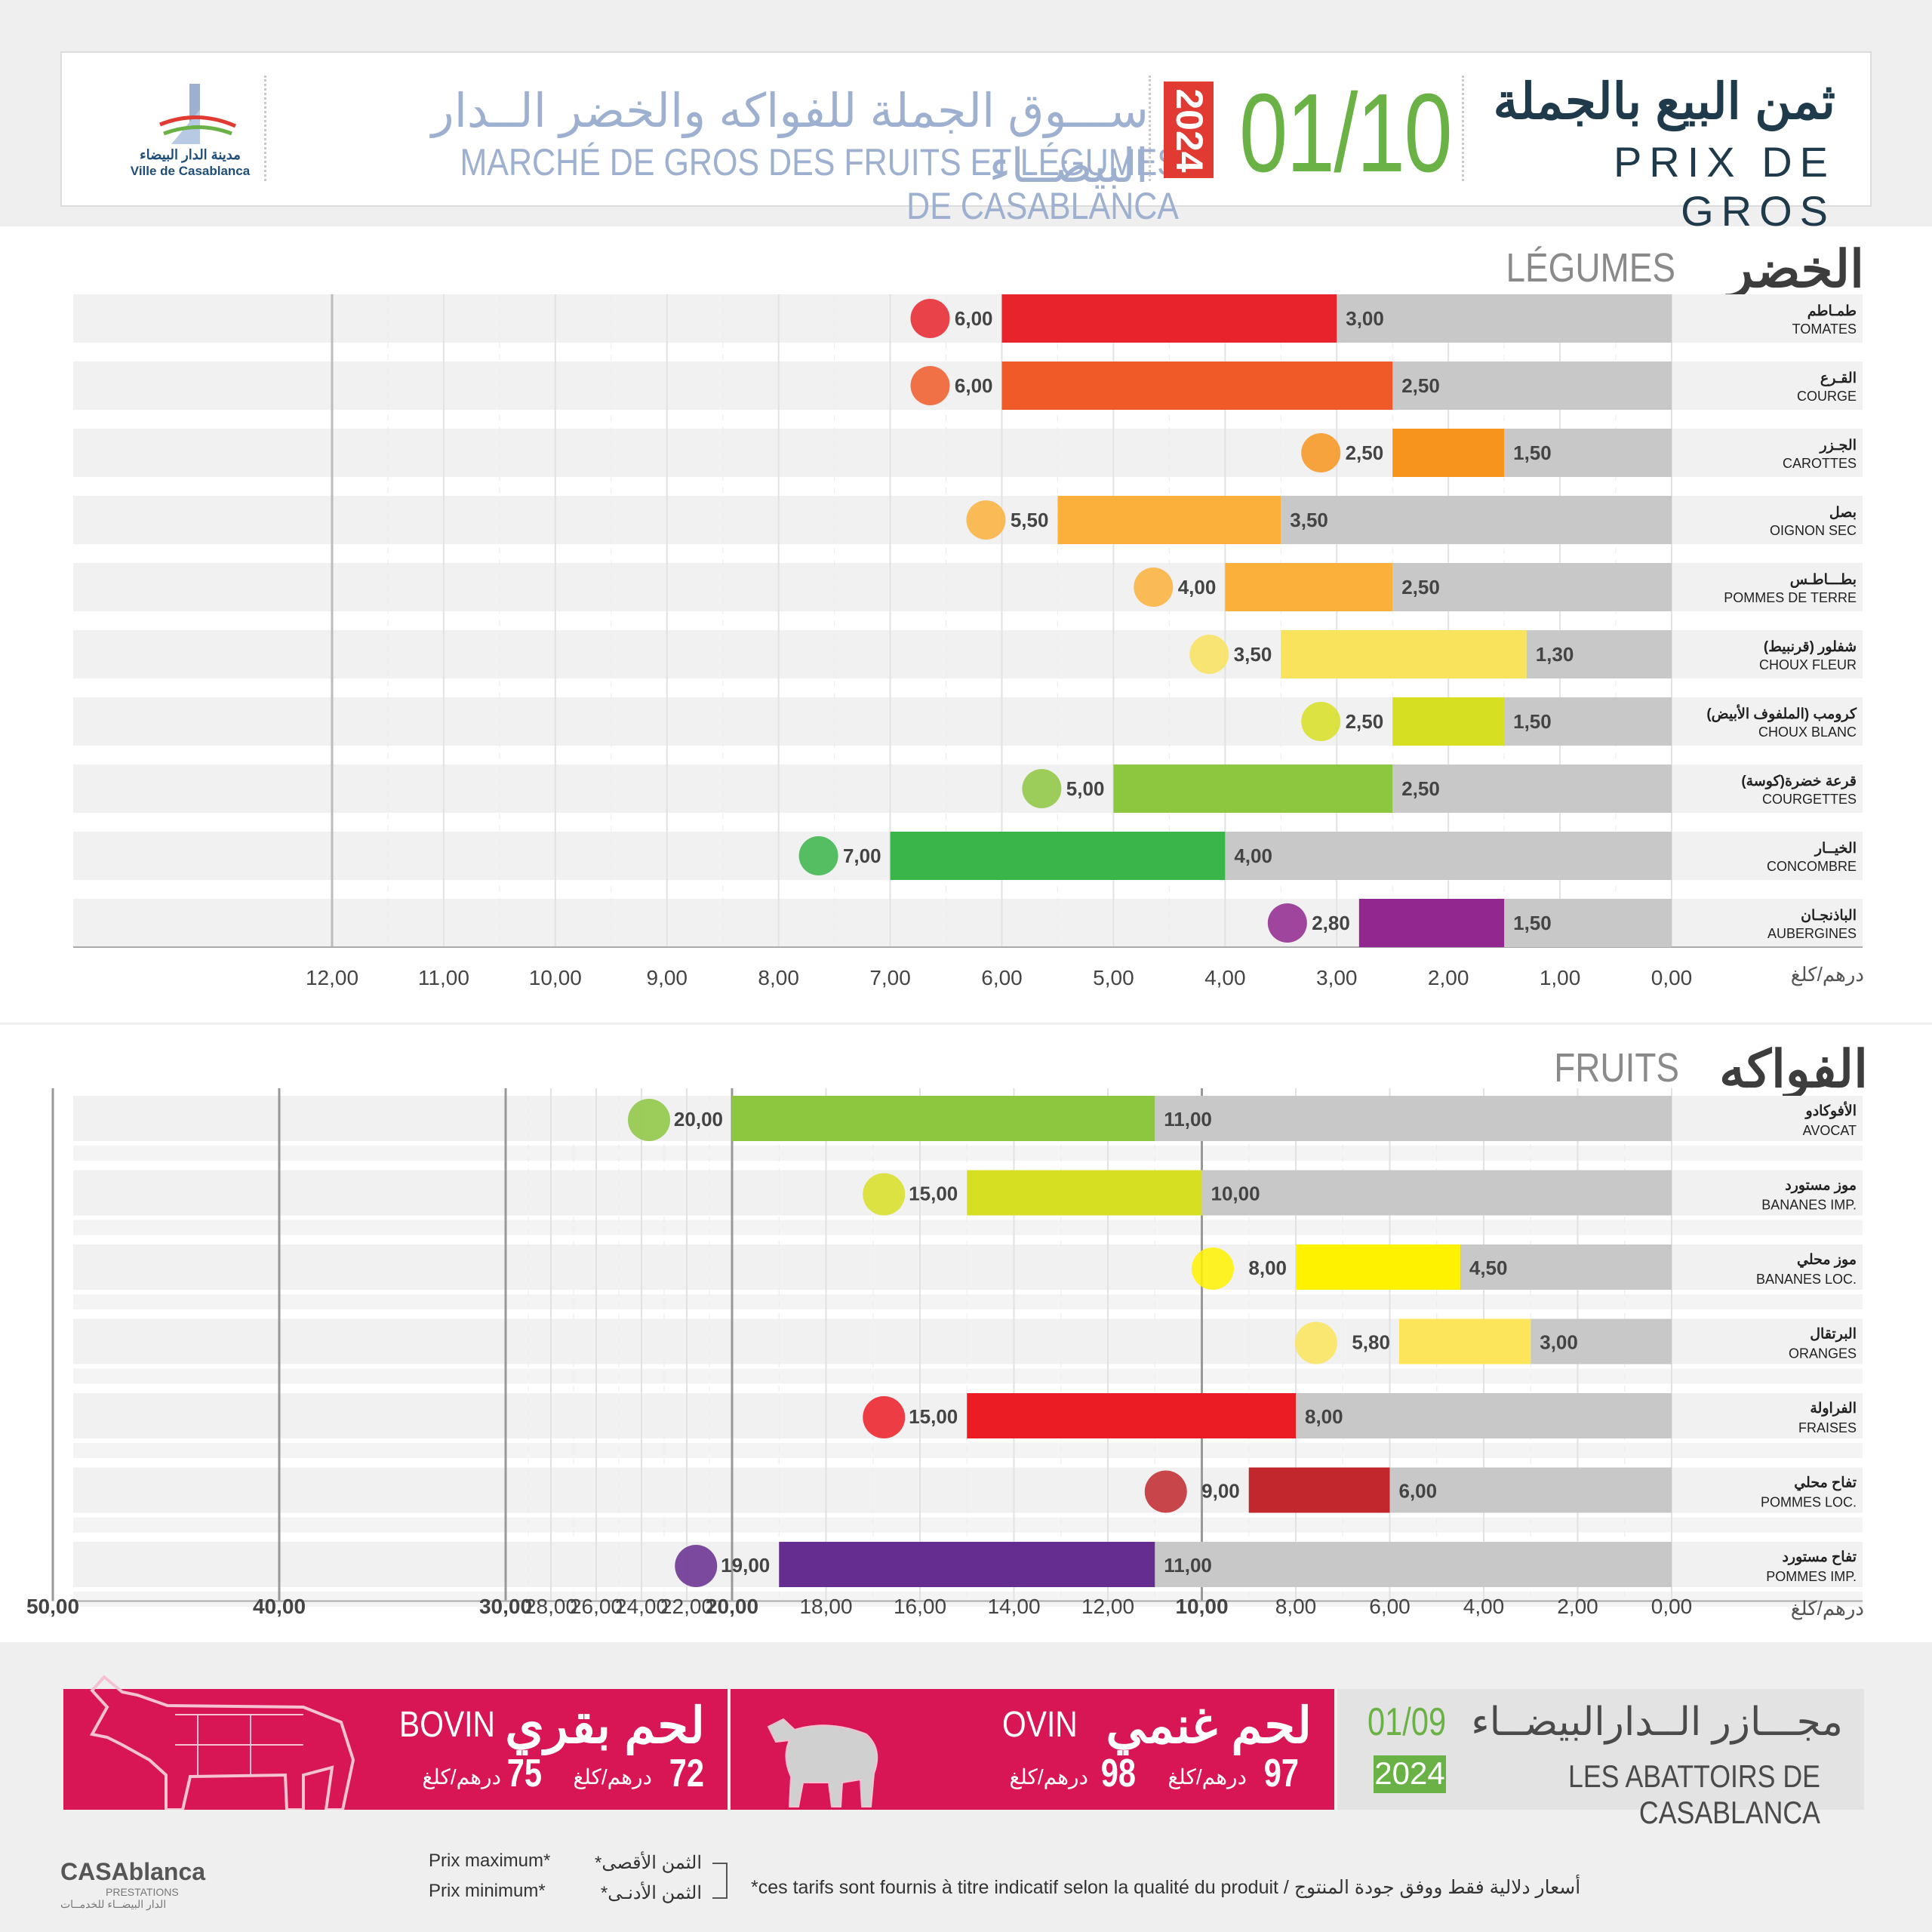  What do you see at coordinates (1371, 1342) in the screenshot?
I see `bar-max-label: 5,80` at bounding box center [1371, 1342].